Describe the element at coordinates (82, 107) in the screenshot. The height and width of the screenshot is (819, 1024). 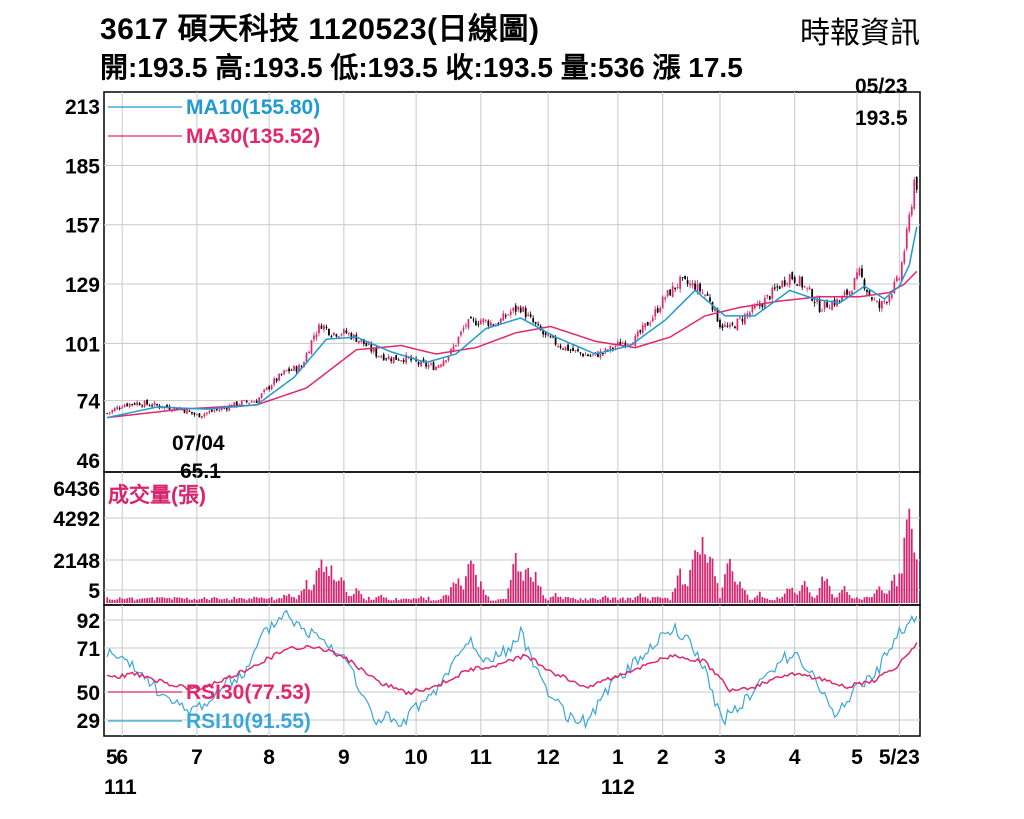
I see `price-y-tick-label: 213` at that location.